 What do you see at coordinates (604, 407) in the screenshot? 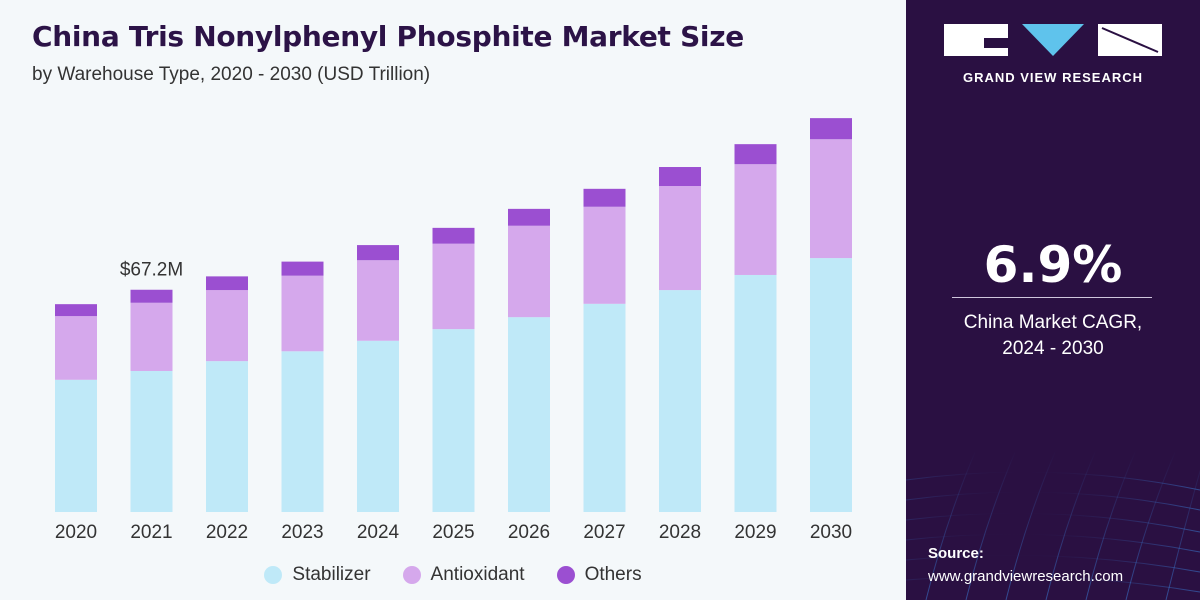
I see `bar-segment-stabilizer-2027` at bounding box center [604, 407].